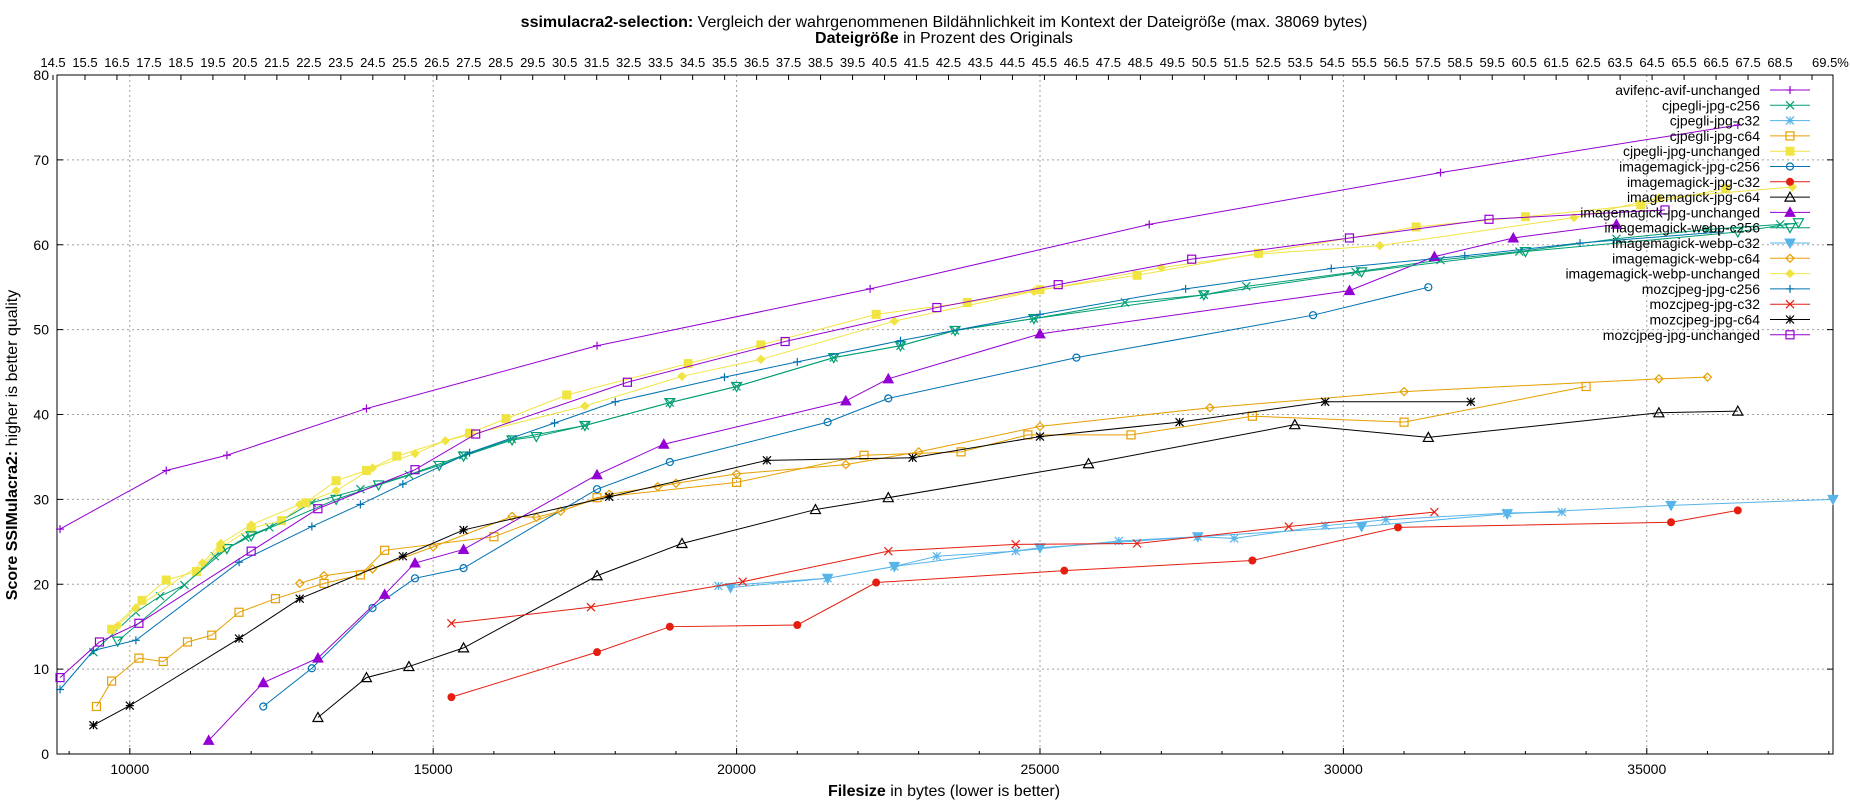 This screenshot has width=1850, height=800. Describe the element at coordinates (1740, 136) in the screenshot. I see `legend-entry: cjpegli-jpg-c64` at that location.